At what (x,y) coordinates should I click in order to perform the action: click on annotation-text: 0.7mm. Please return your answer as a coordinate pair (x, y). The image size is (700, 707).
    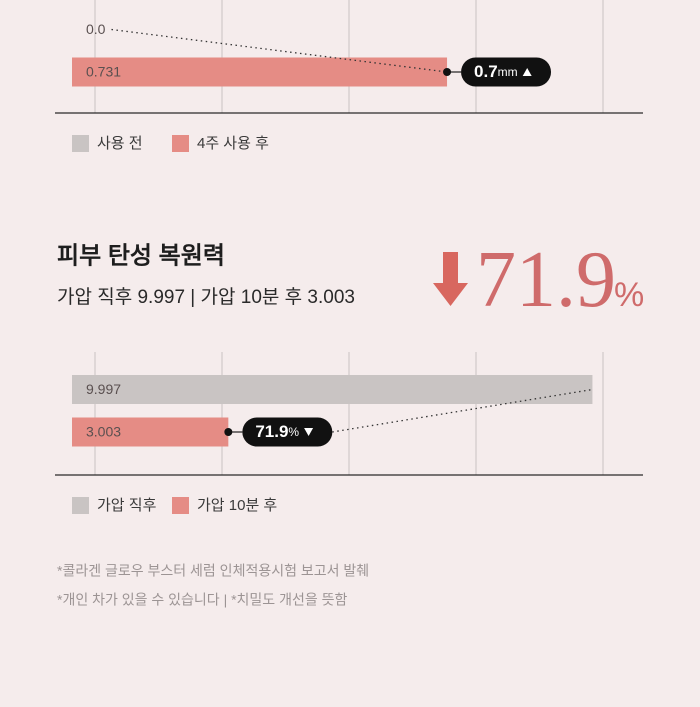
    Looking at the image, I should click on (496, 71).